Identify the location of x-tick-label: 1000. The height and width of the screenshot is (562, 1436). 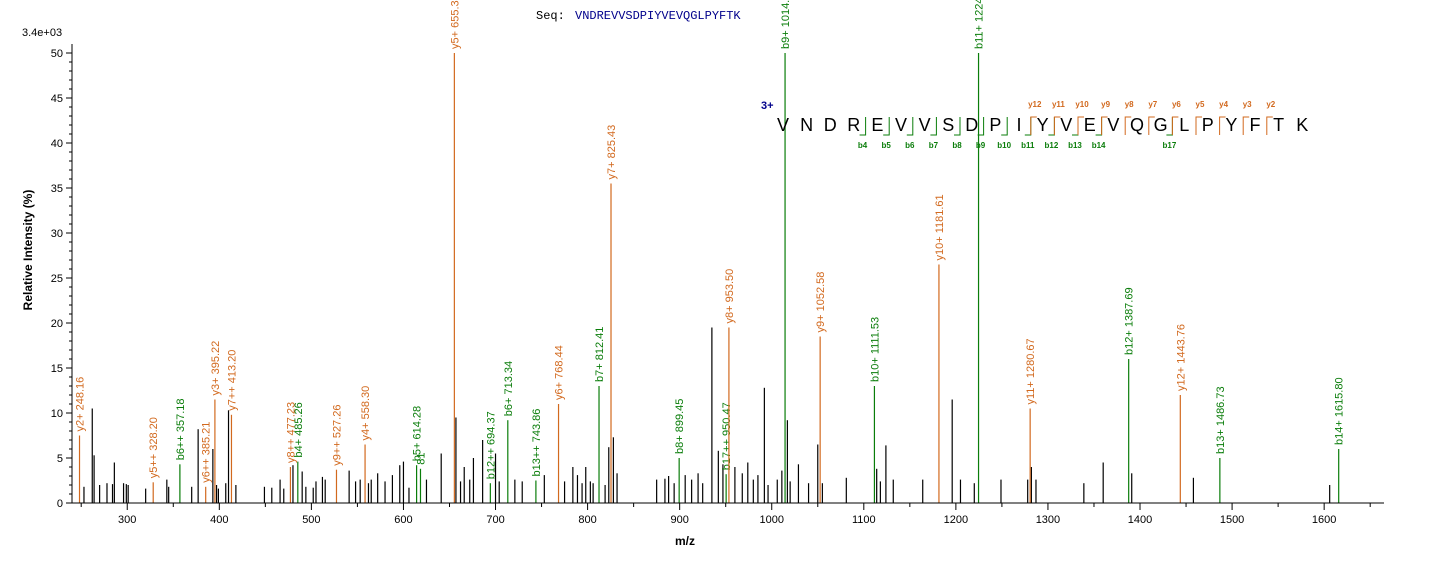
(771, 520).